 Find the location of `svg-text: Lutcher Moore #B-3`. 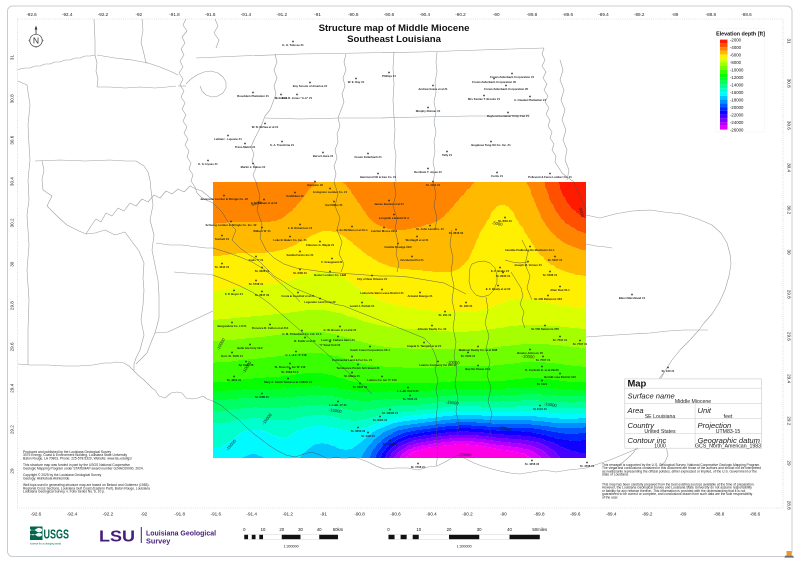

svg-text: Lutcher Moore #B-3 is located at coordinates (384, 231).